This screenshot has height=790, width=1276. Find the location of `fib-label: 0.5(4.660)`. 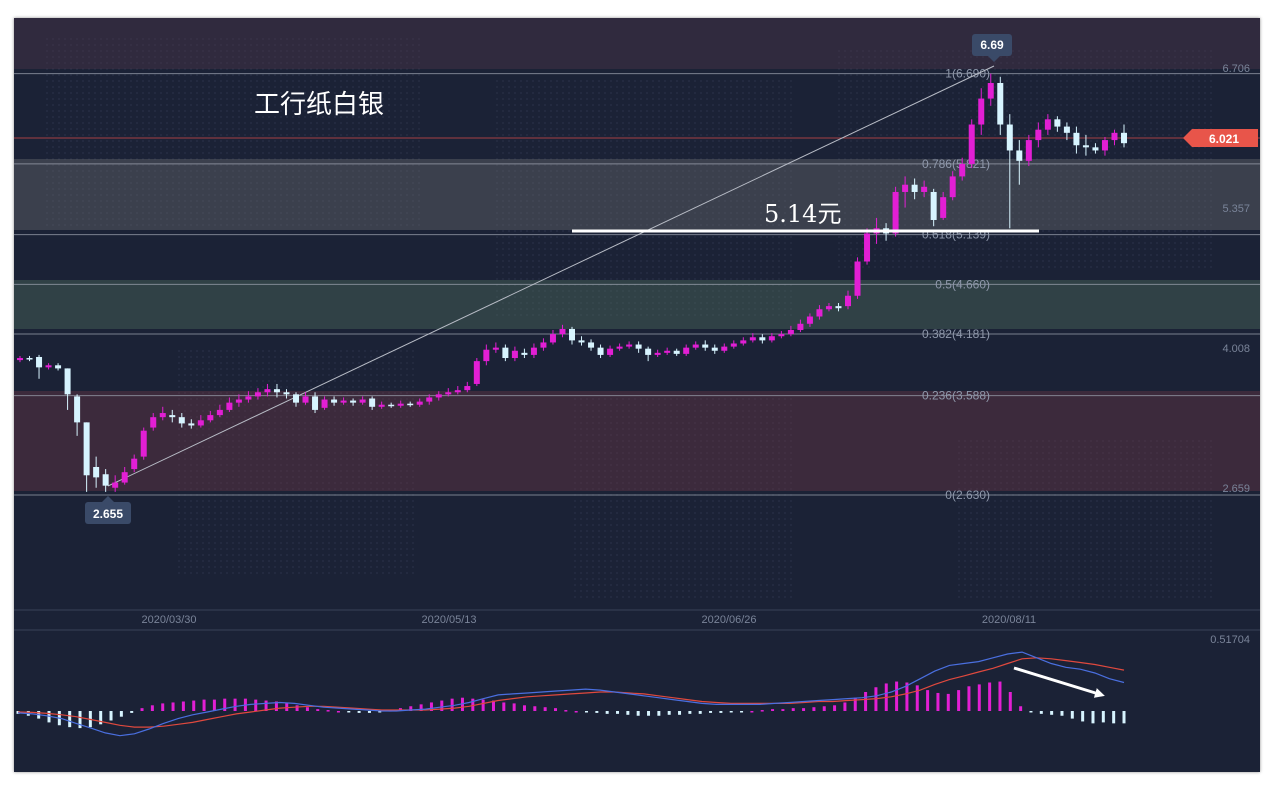

fib-label: 0.5(4.660) is located at coordinates (962, 284).